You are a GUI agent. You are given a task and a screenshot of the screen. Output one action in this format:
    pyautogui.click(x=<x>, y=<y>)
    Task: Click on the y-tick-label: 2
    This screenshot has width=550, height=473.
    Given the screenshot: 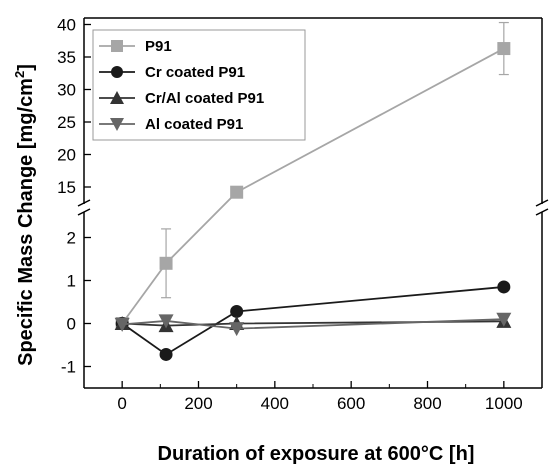 What is the action you would take?
    pyautogui.click(x=71, y=238)
    